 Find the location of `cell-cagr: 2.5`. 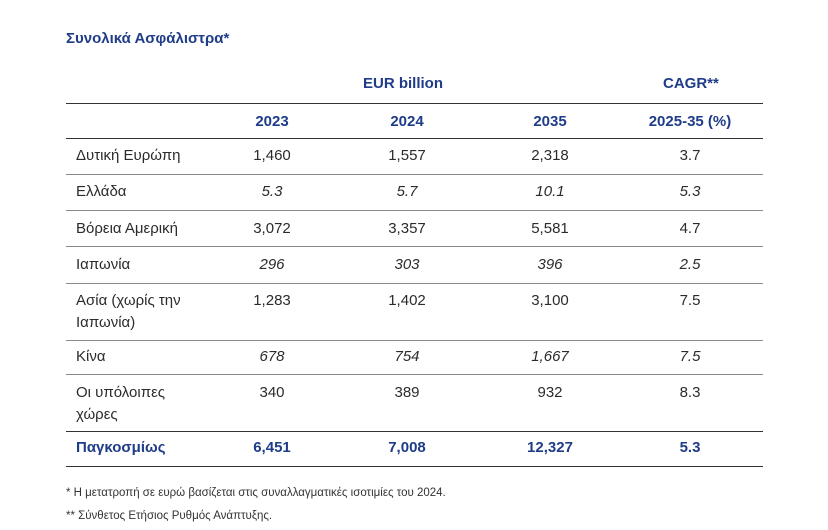

cell-cagr: 2.5 is located at coordinates (690, 264).